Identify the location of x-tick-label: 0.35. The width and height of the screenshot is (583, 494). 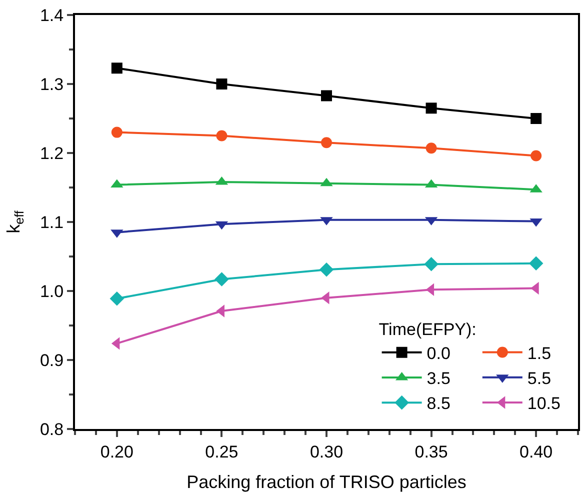
(431, 452).